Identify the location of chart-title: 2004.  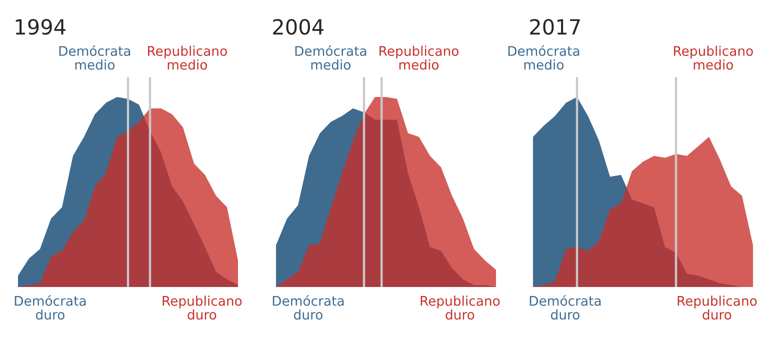
(298, 26).